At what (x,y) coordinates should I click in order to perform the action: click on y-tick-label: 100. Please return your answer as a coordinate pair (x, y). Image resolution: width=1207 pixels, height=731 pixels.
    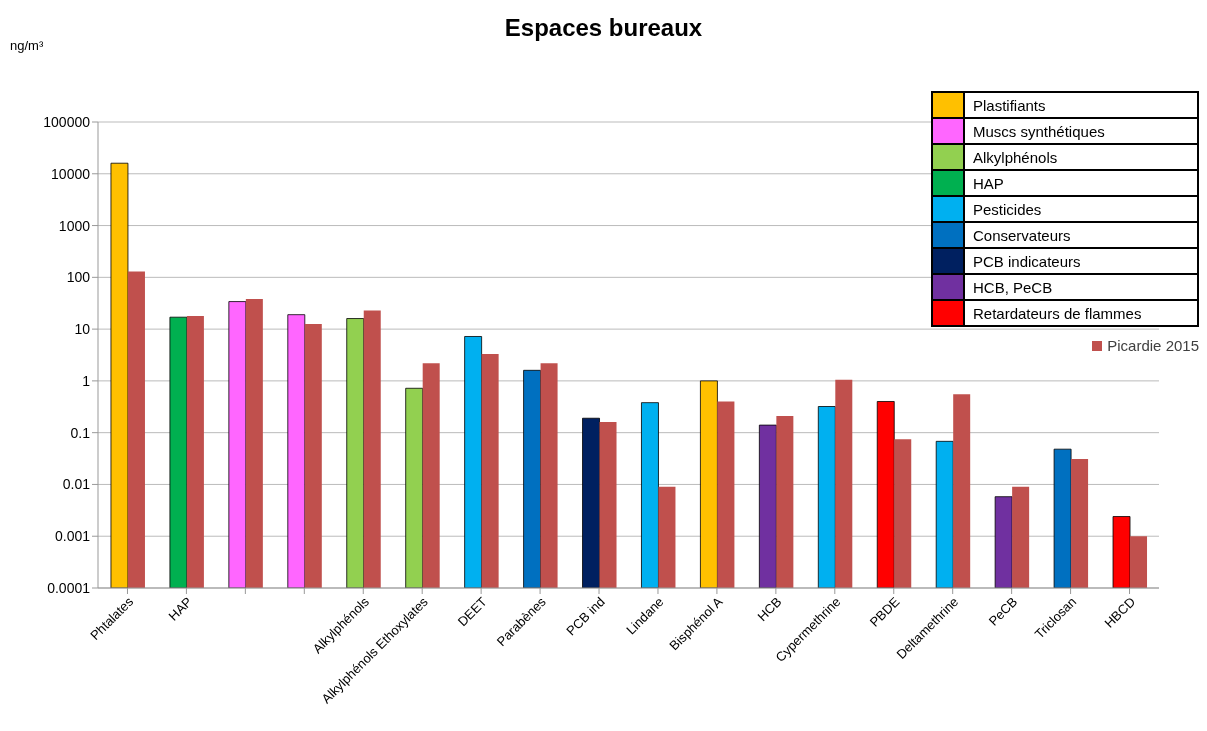
    Looking at the image, I should click on (78, 277).